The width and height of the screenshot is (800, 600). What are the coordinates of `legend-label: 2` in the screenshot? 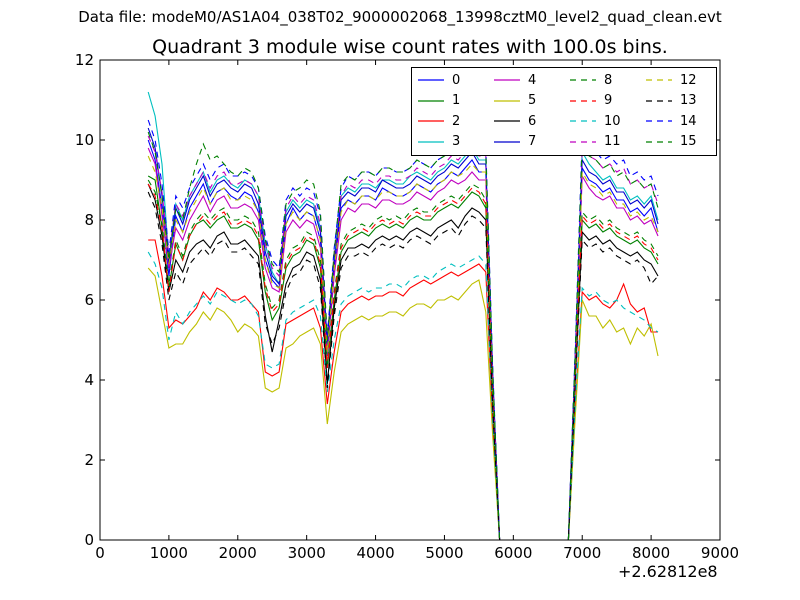 It's located at (456, 121).